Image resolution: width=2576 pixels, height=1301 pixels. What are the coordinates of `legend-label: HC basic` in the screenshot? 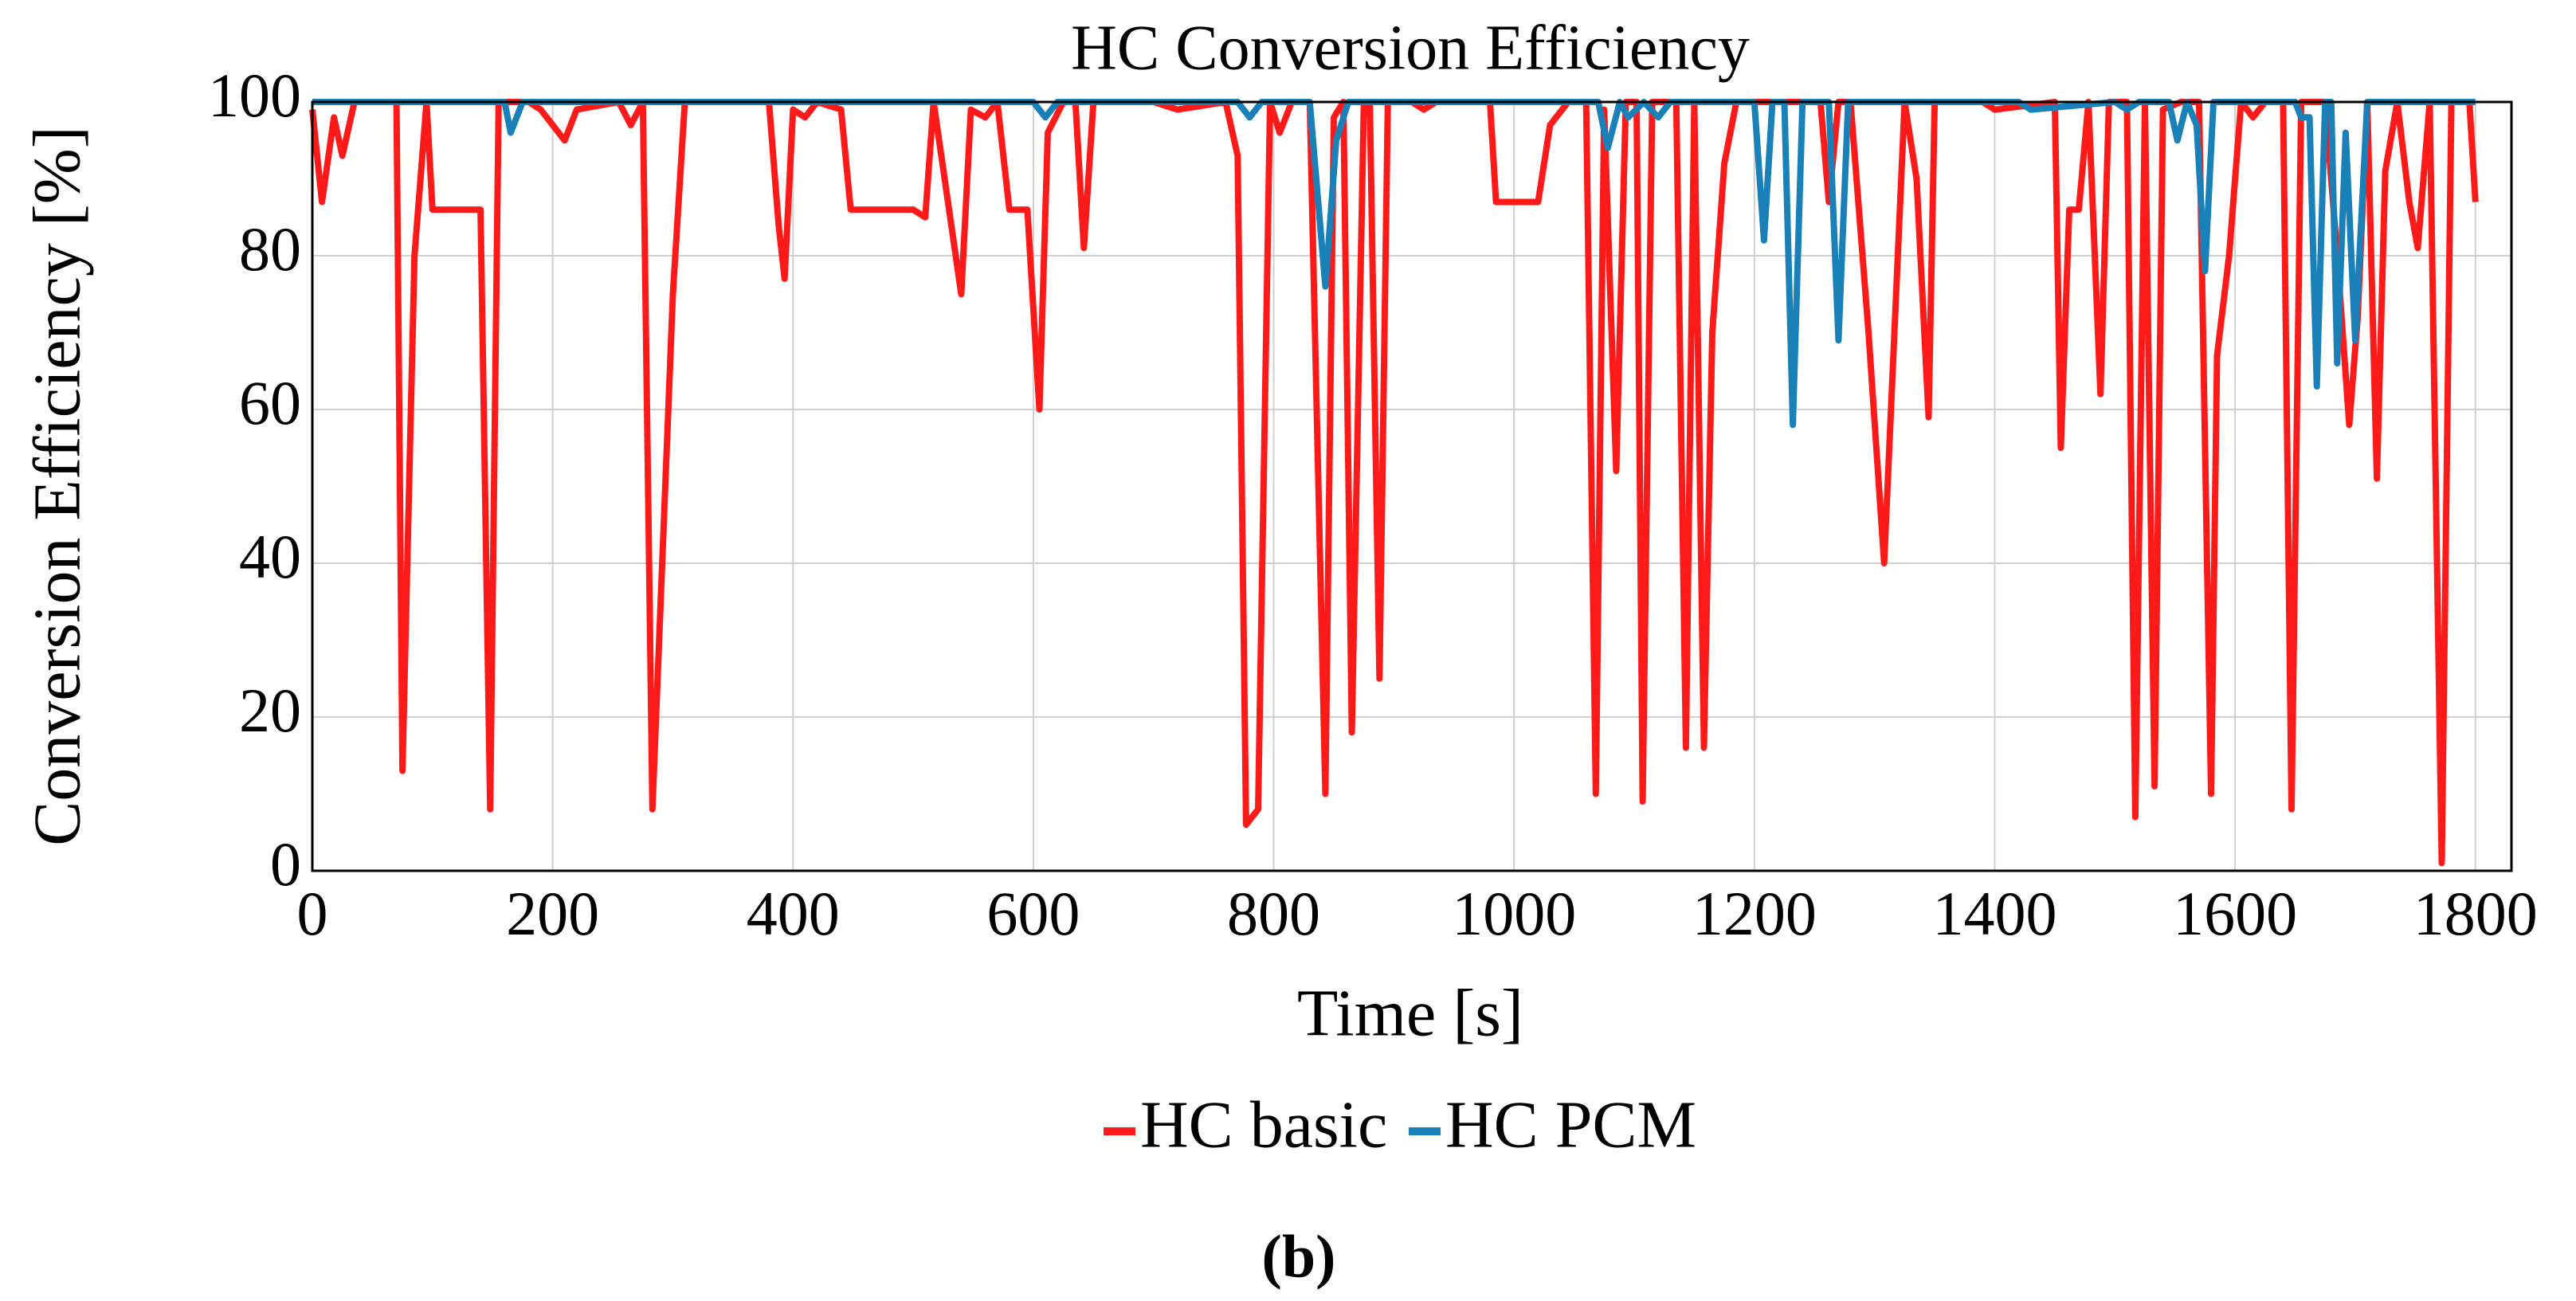 It's located at (1263, 1124).